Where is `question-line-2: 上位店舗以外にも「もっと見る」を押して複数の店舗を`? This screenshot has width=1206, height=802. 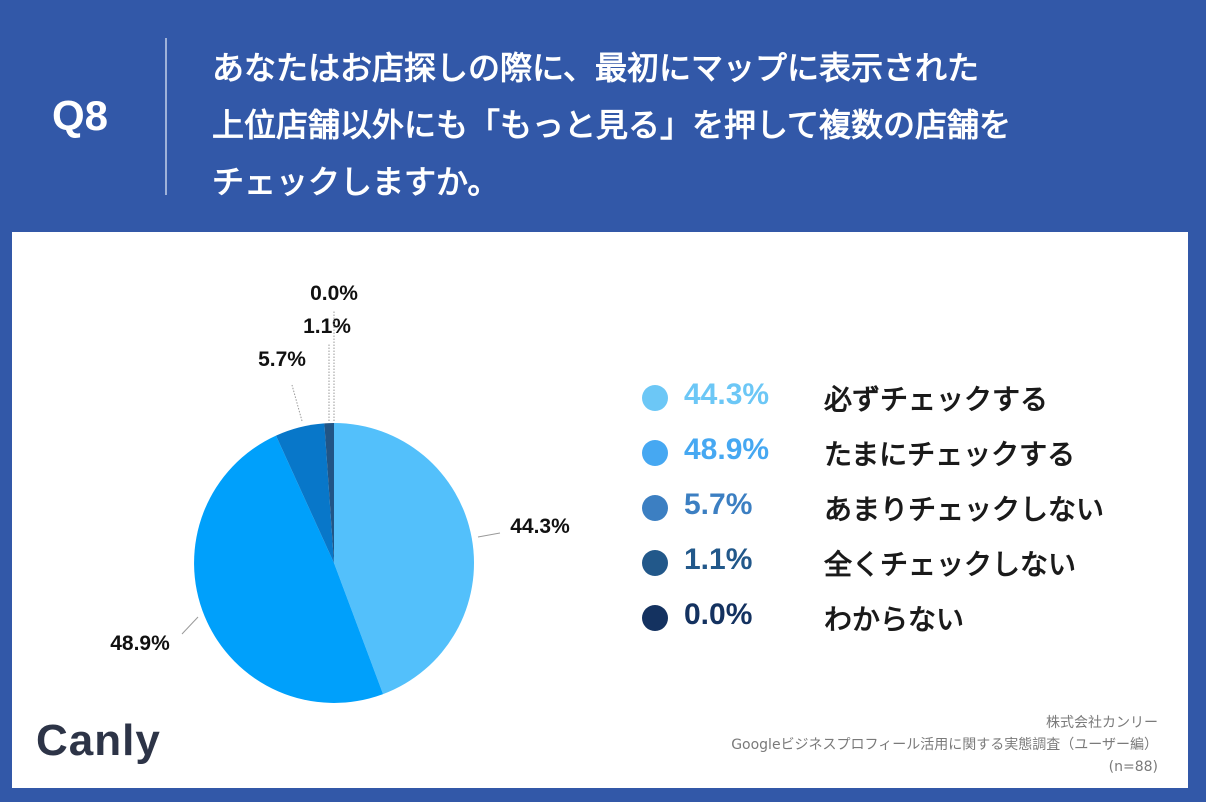
question-line-2: 上位店舗以外にも「もっと見る」を押して複数の店舗を is located at coordinates (612, 125).